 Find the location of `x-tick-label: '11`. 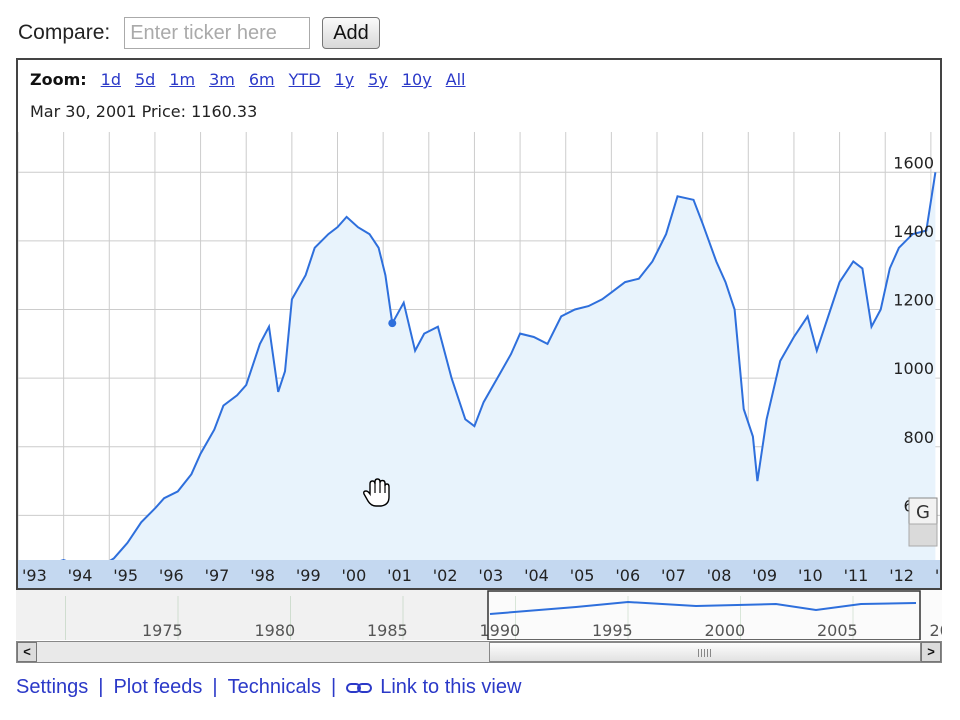

x-tick-label: '11 is located at coordinates (856, 575).